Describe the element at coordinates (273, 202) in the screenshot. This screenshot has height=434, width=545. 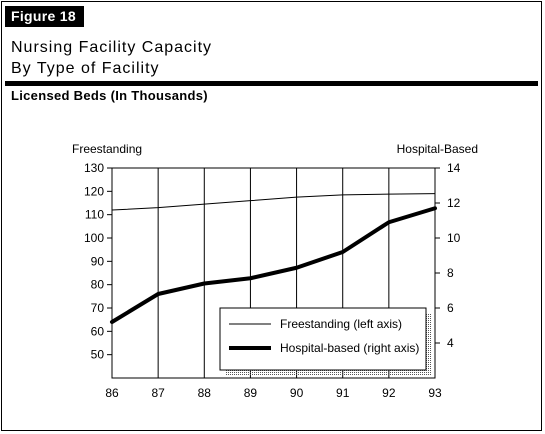
I see `freestanding-series-line` at that location.